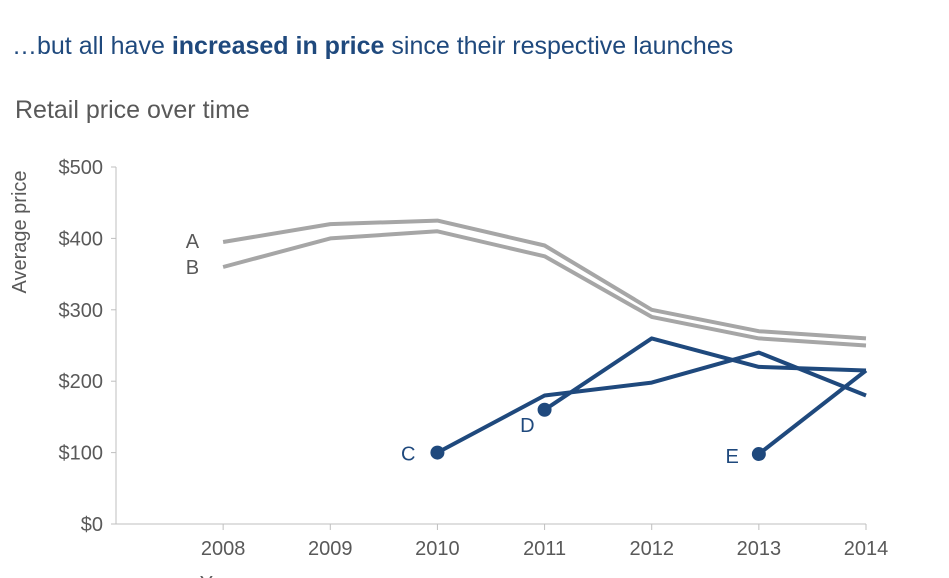  Describe the element at coordinates (132, 110) in the screenshot. I see `chart-title: Retail price over time` at that location.